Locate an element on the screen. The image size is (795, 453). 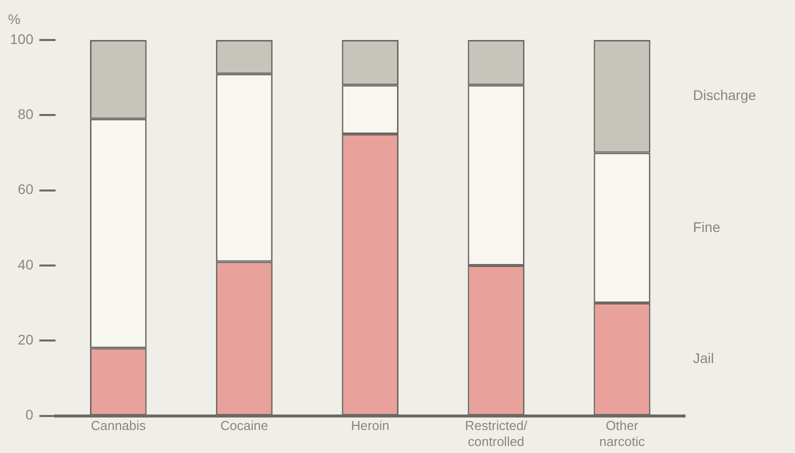
text: Jail is located at coordinates (703, 358).